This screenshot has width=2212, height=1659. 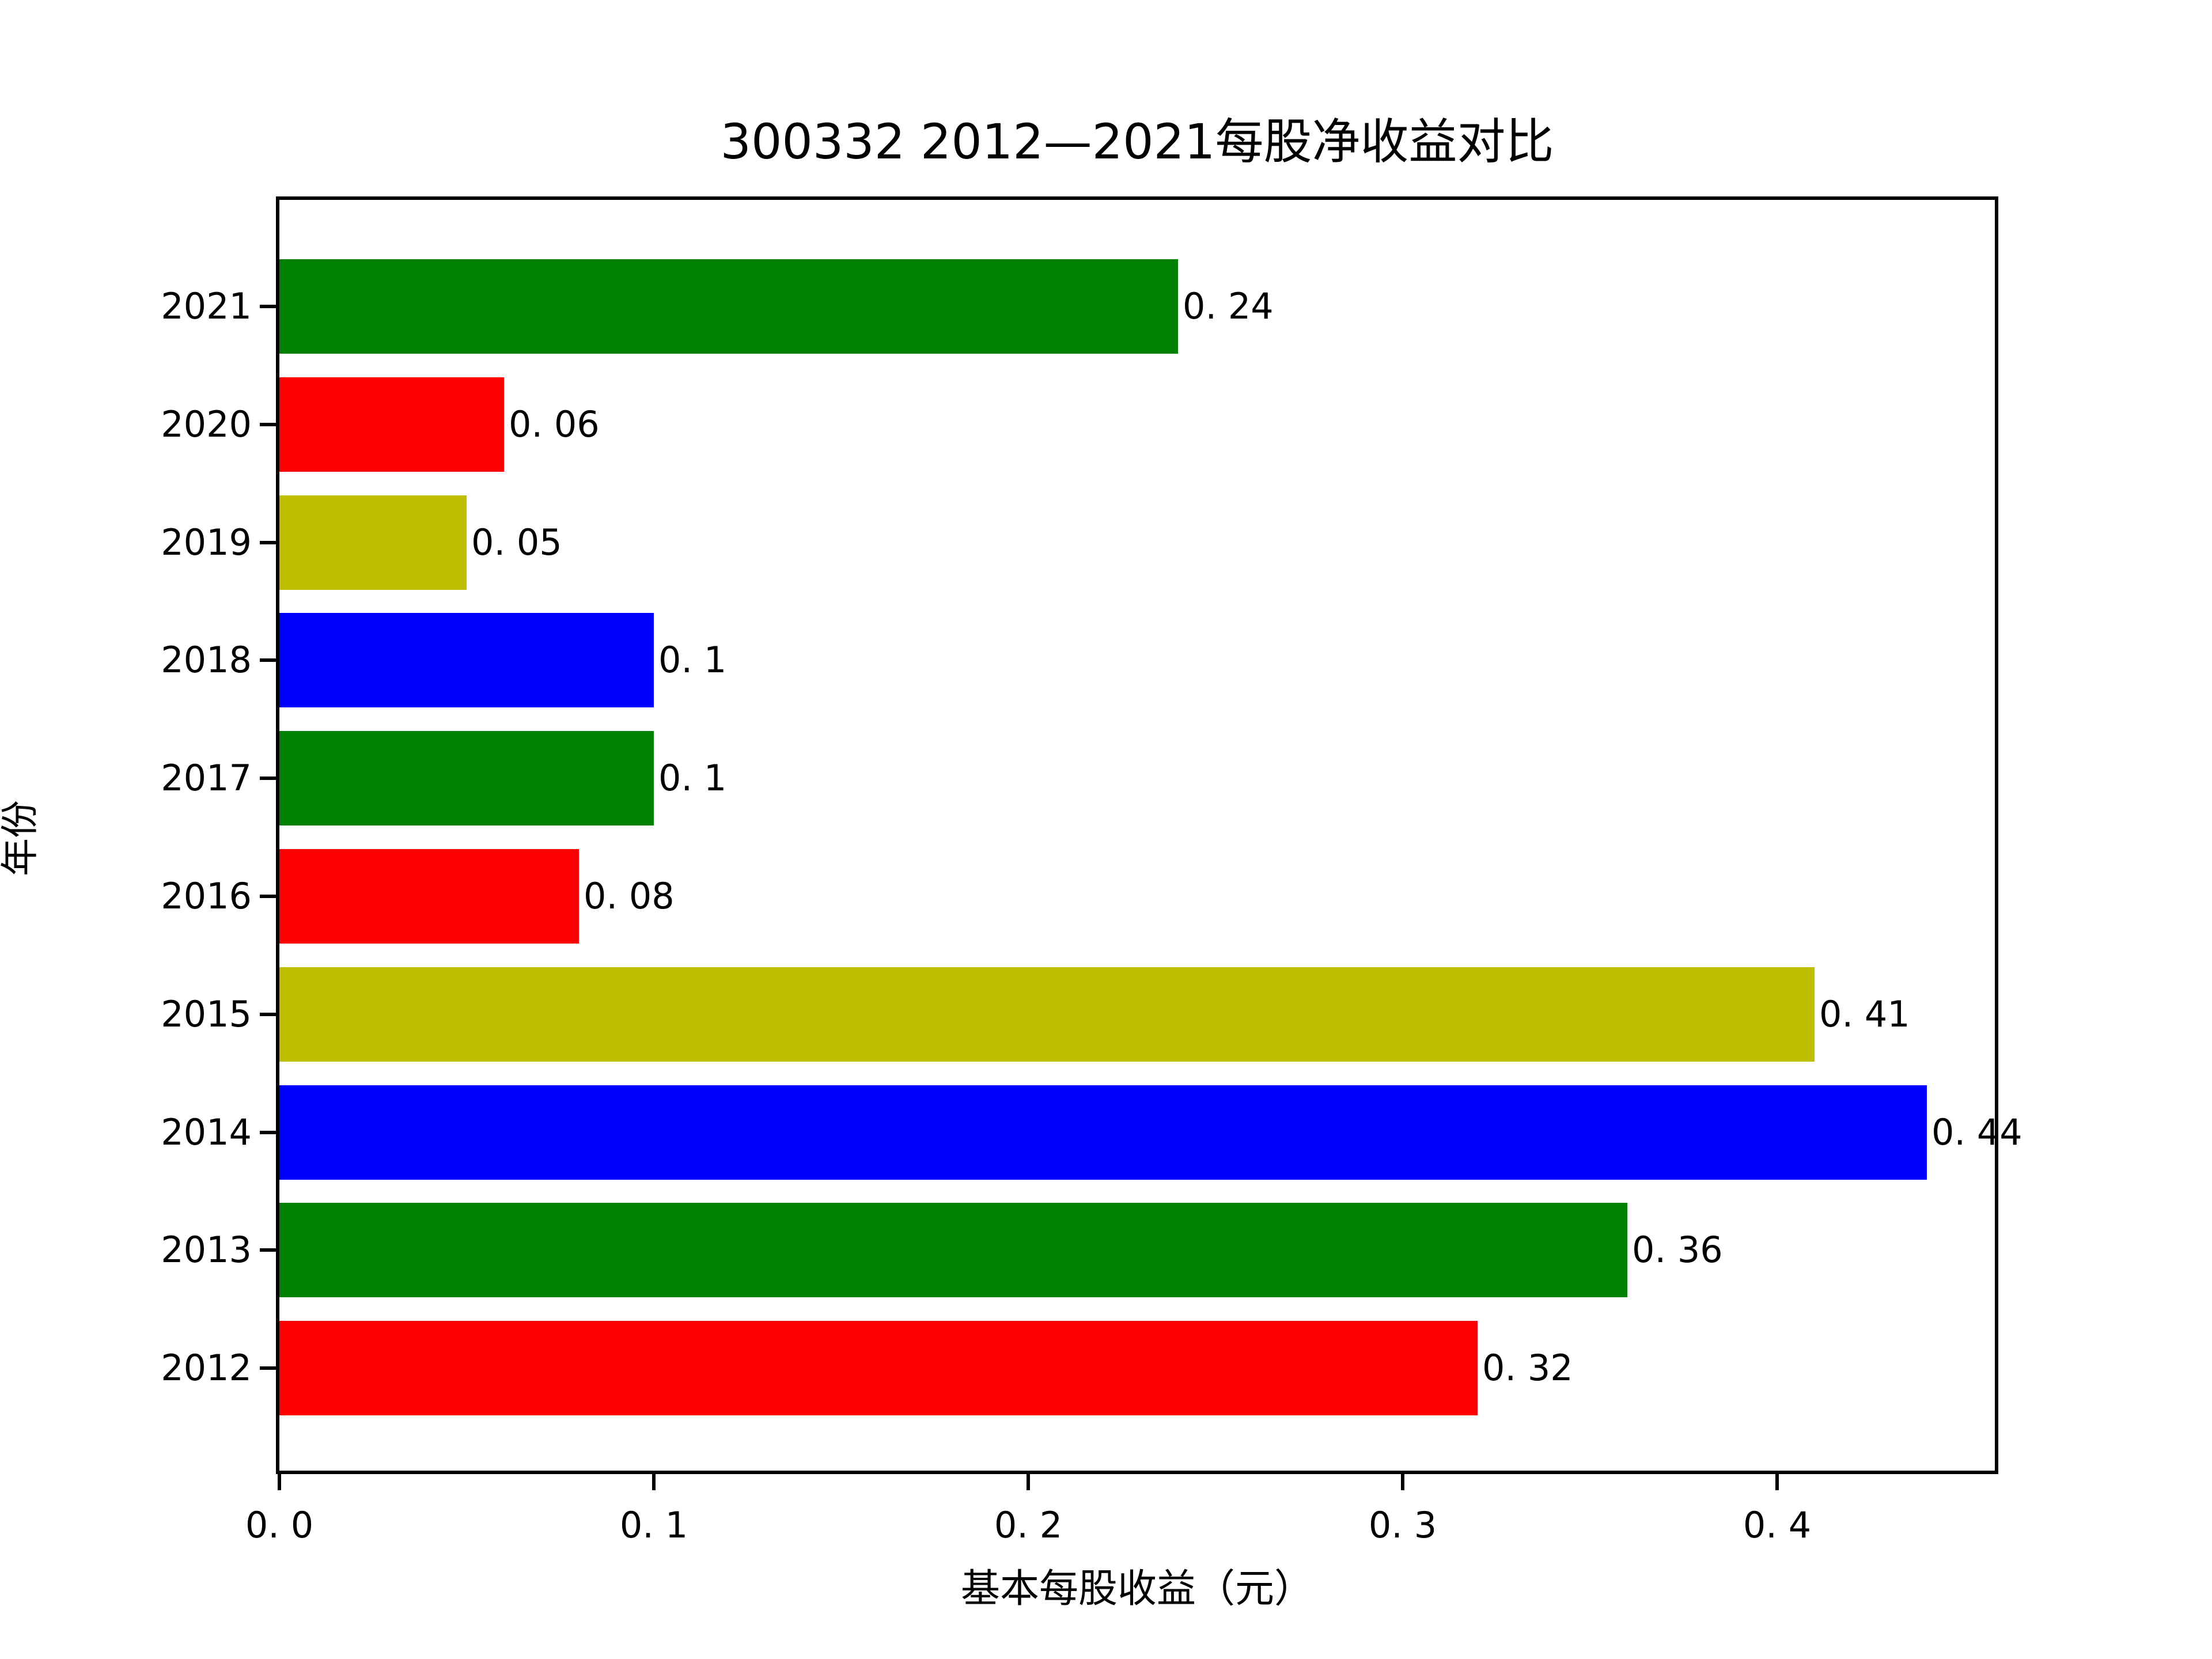 What do you see at coordinates (953, 1250) in the screenshot?
I see `bar-2013` at bounding box center [953, 1250].